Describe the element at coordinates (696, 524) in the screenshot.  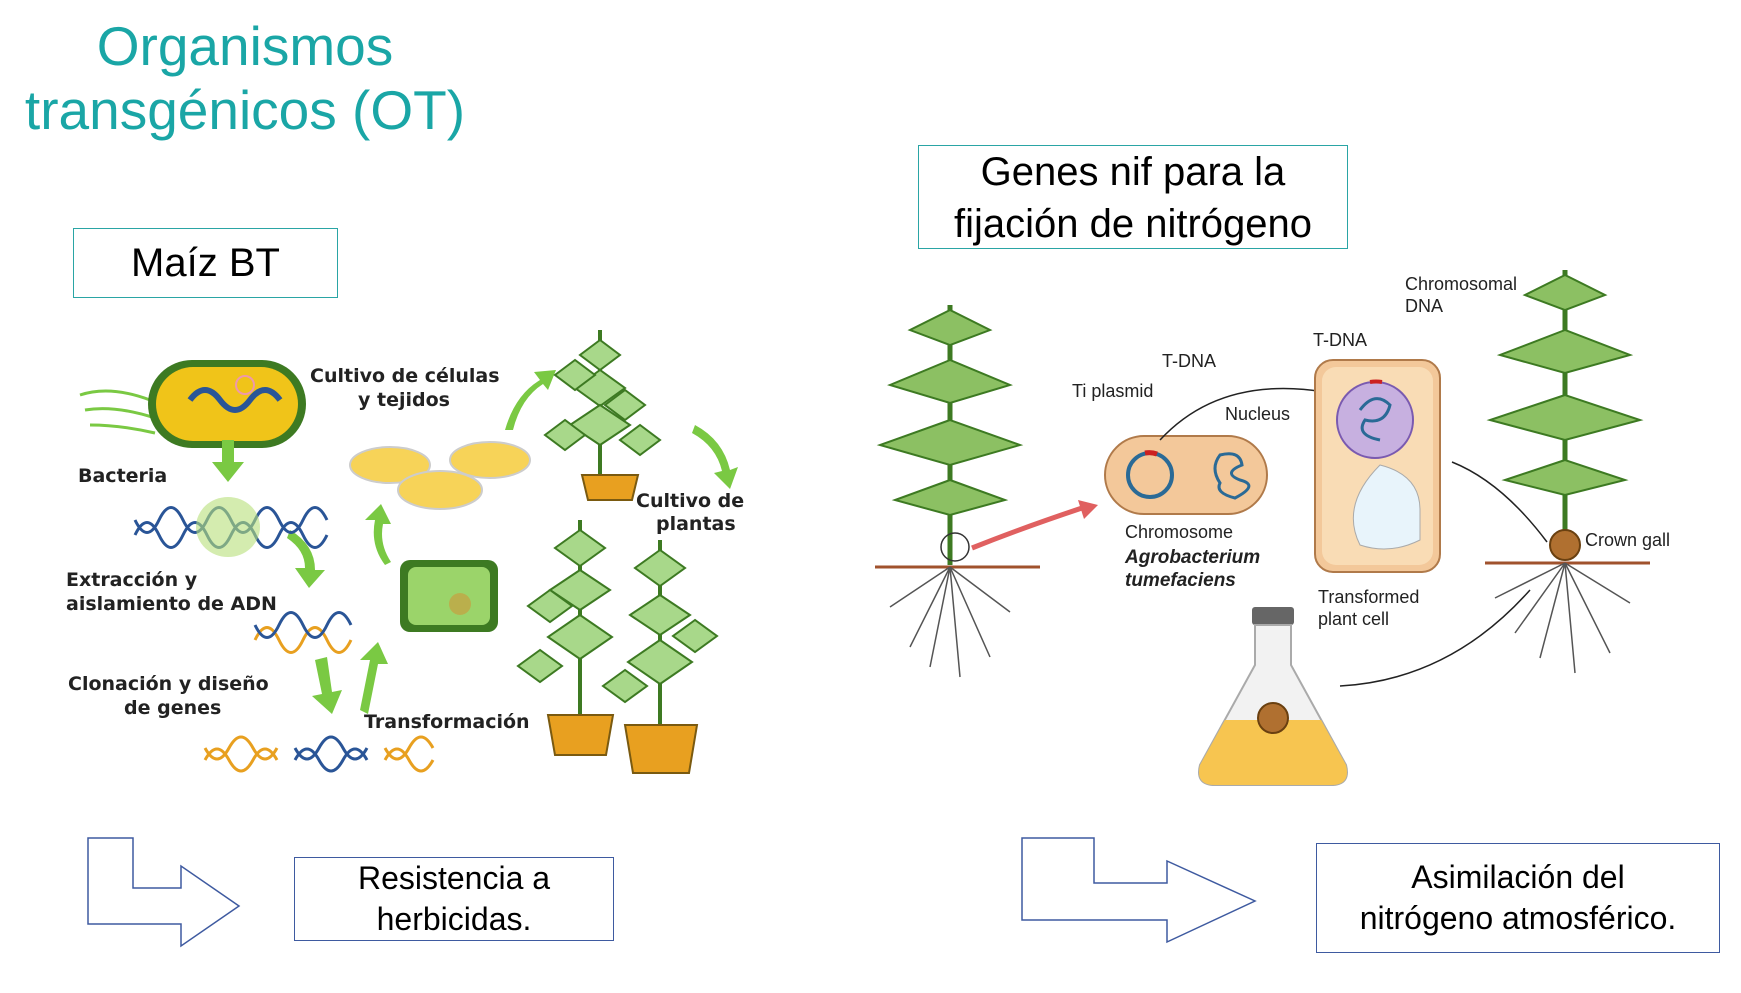
I see `label-cultivo-plantas-2: plantas` at that location.